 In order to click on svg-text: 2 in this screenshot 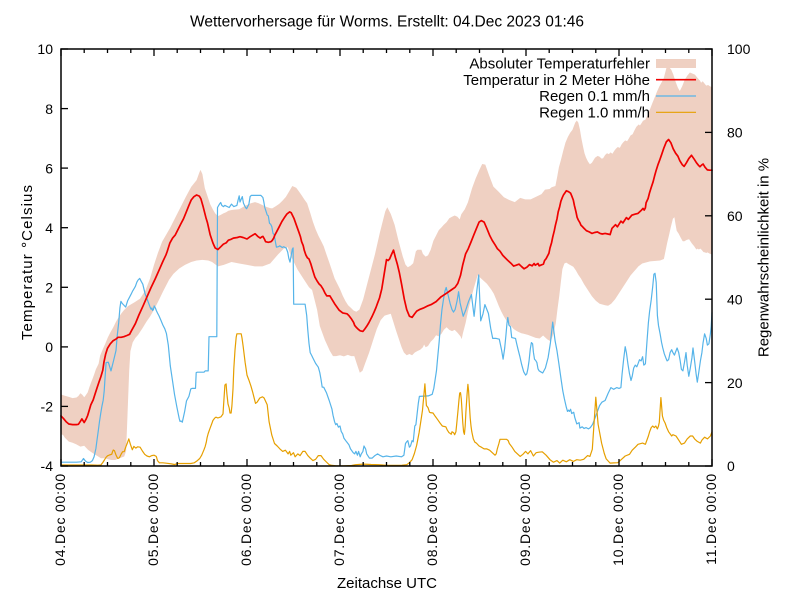, I will do `click(49, 288)`.